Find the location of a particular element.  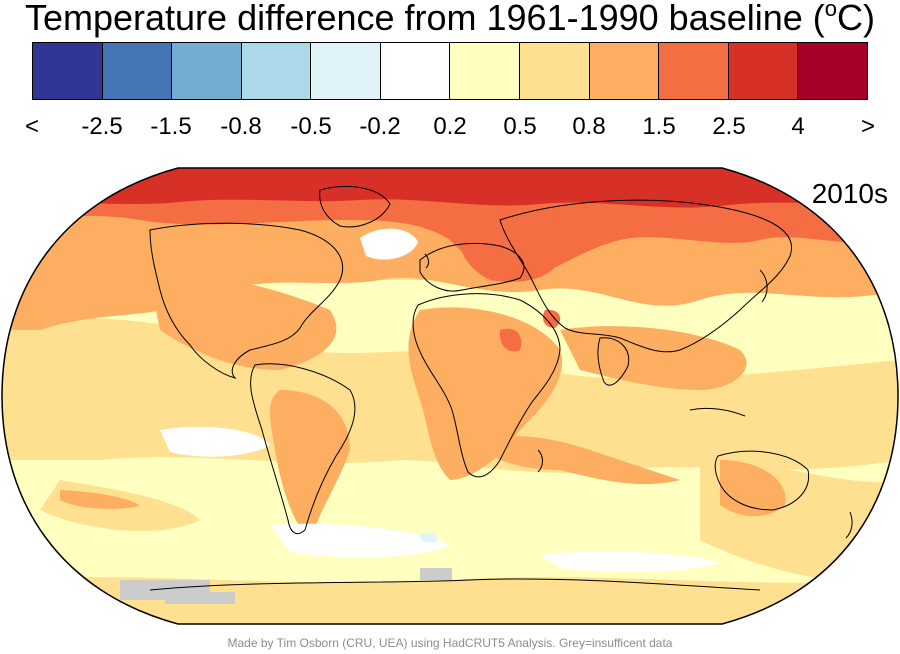

legend-tick: -0.2 is located at coordinates (380, 126).